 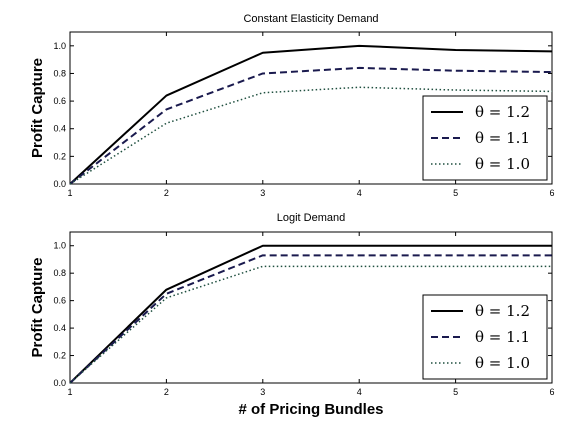 I want to click on chart-title: Constant Elasticity Demand, so click(x=310, y=19).